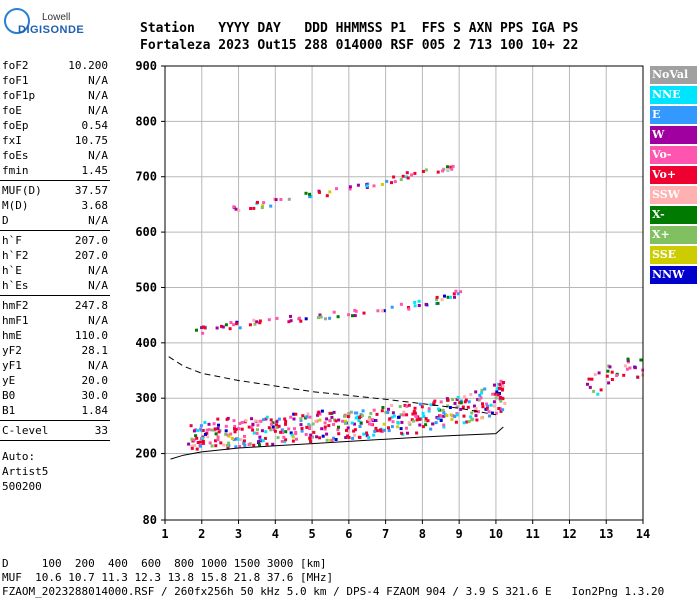 Image resolution: width=700 pixels, height=600 pixels. What do you see at coordinates (55, 295) in the screenshot?
I see `param-separator` at bounding box center [55, 295].